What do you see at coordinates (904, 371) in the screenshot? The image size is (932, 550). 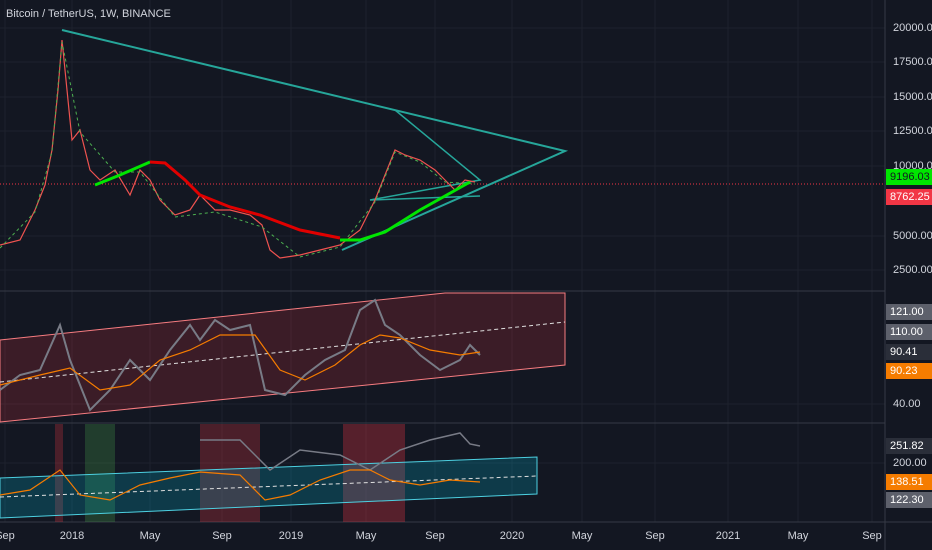 I see `indicator-tag: 90.23` at bounding box center [904, 371].